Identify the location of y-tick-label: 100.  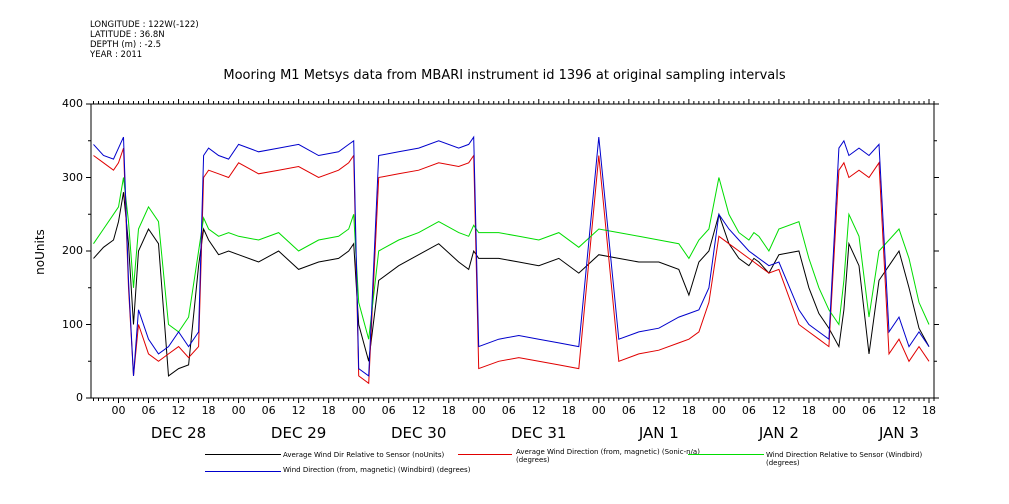
(72, 324).